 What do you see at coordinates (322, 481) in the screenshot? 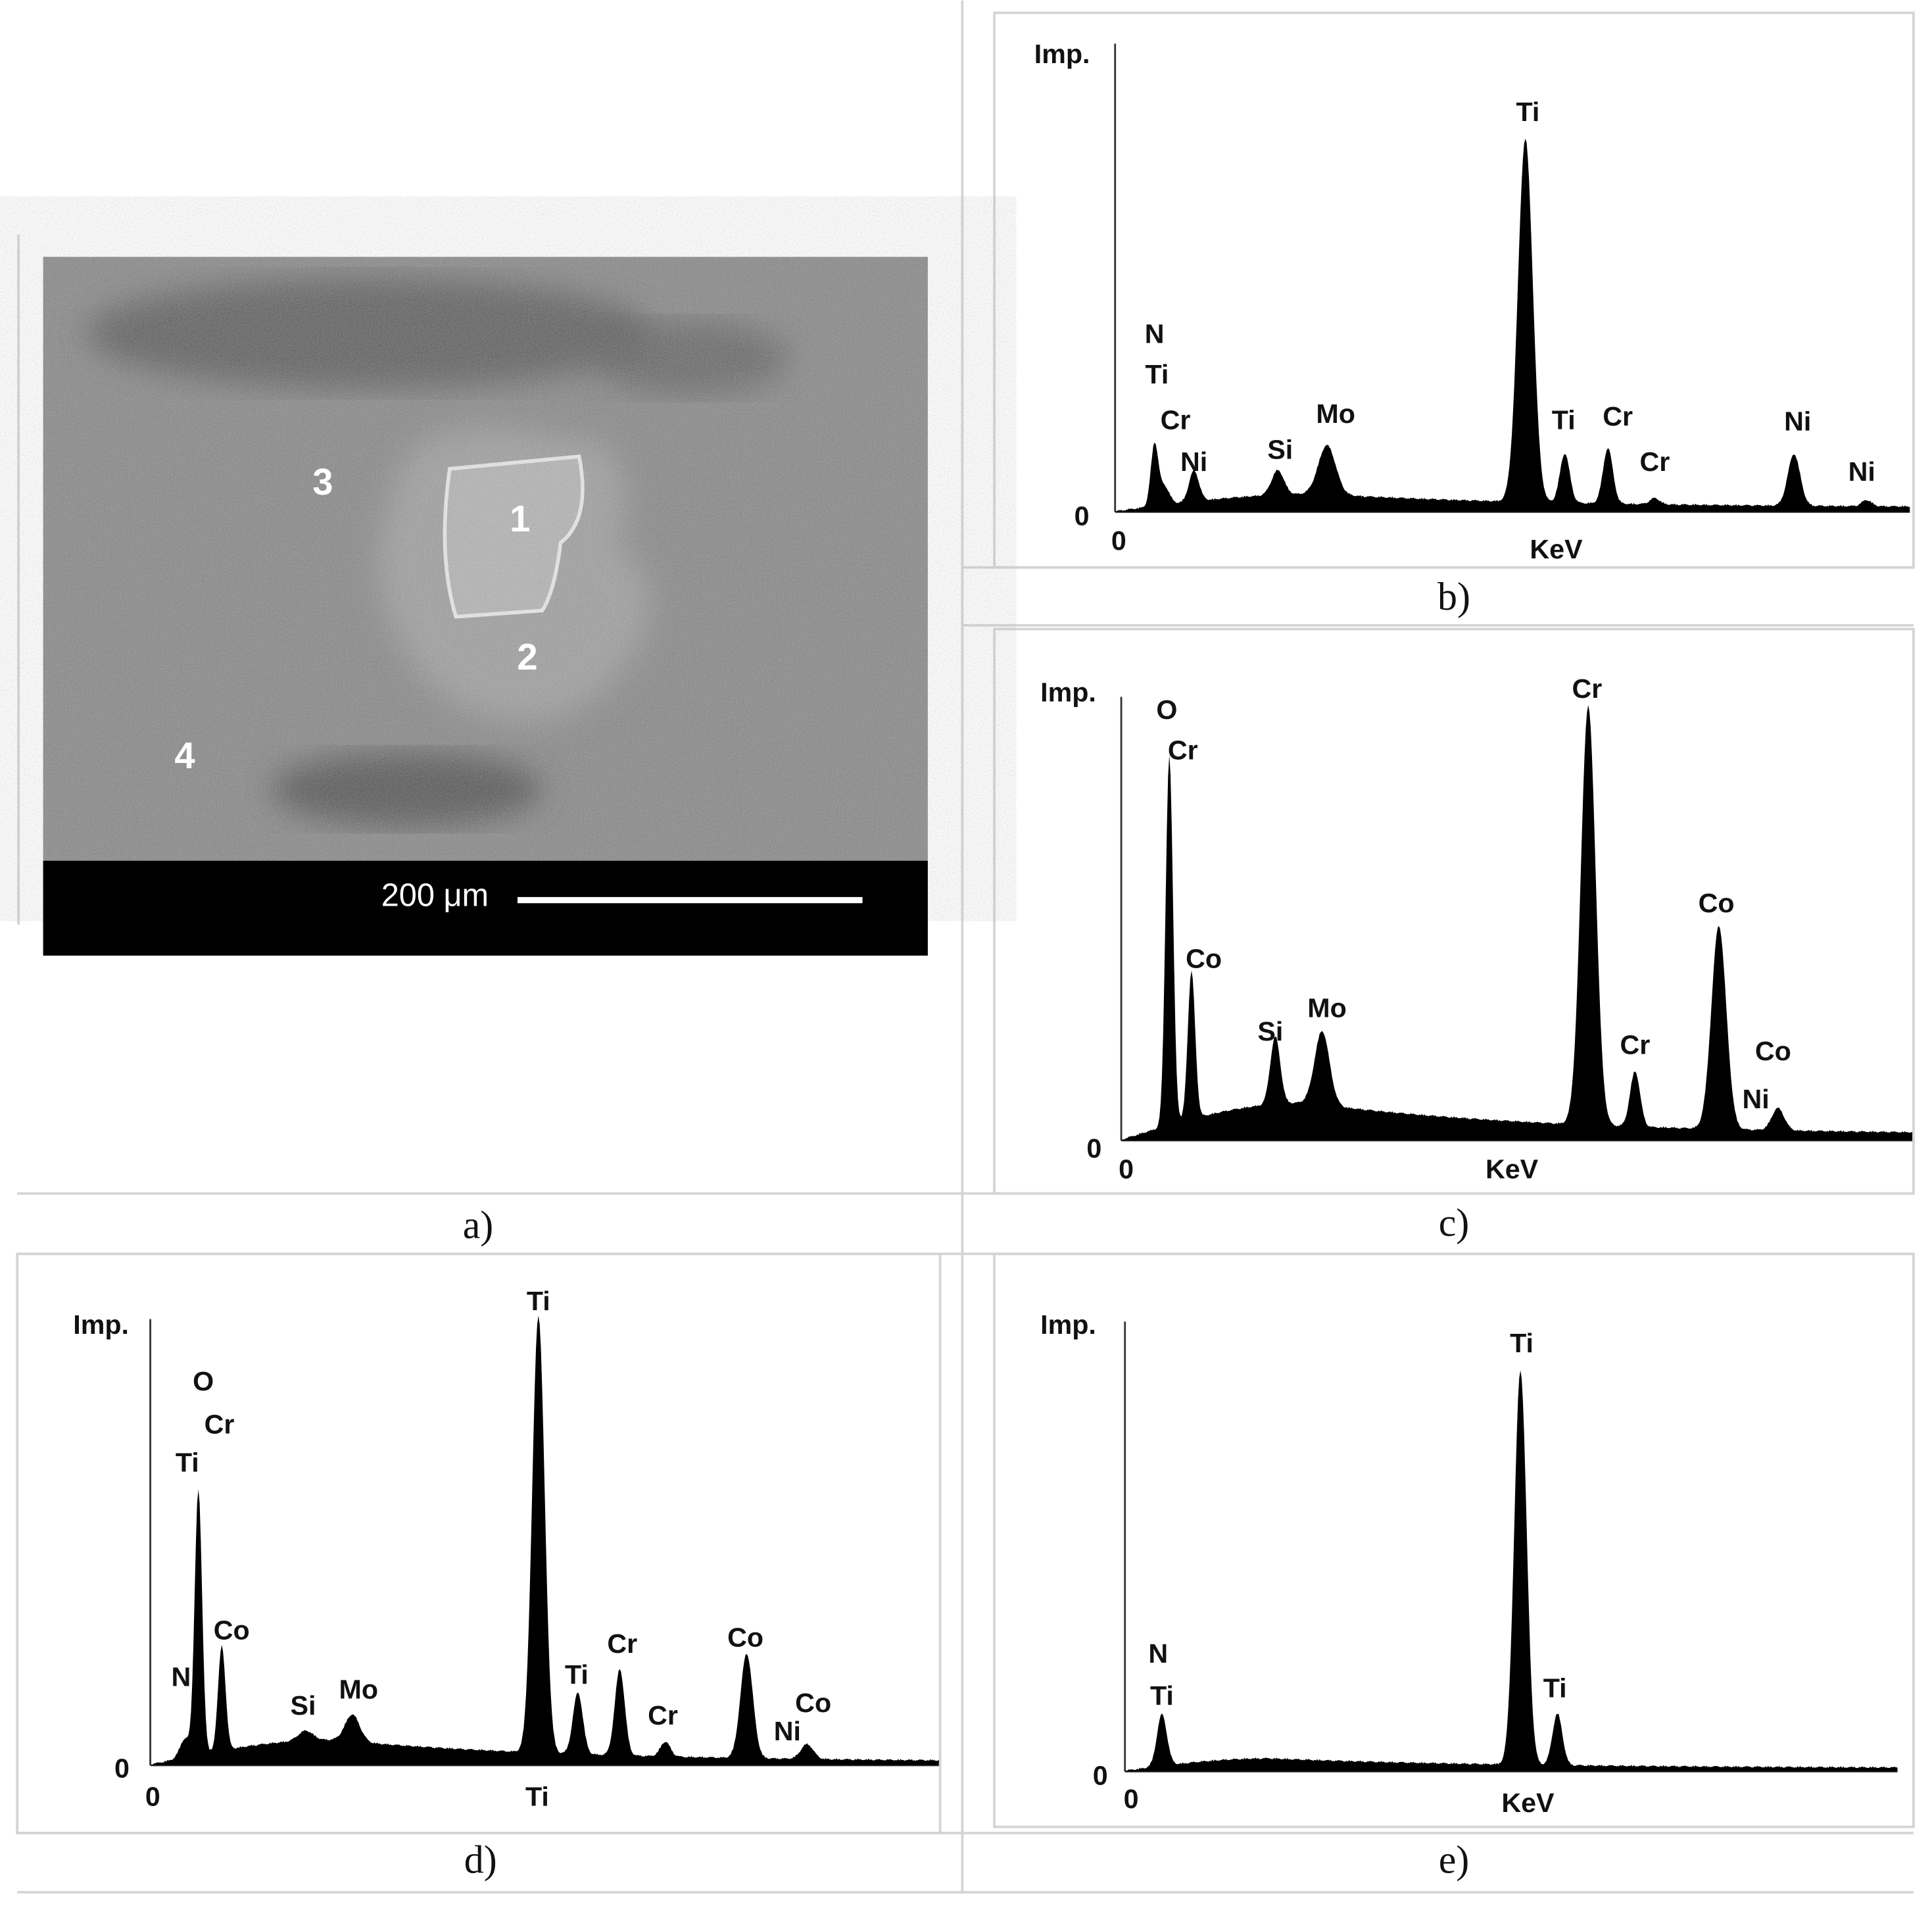
I see `region-label: 3` at bounding box center [322, 481].